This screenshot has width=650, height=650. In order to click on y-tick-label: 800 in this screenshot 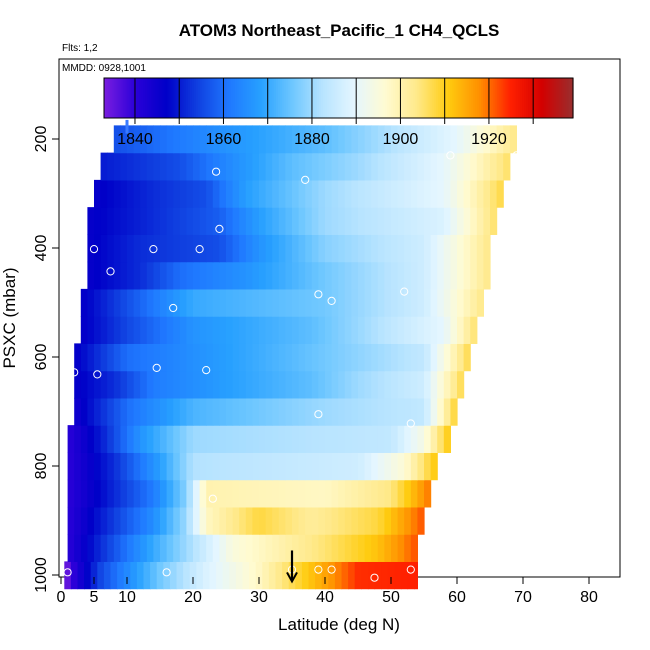, I will do `click(41, 466)`.